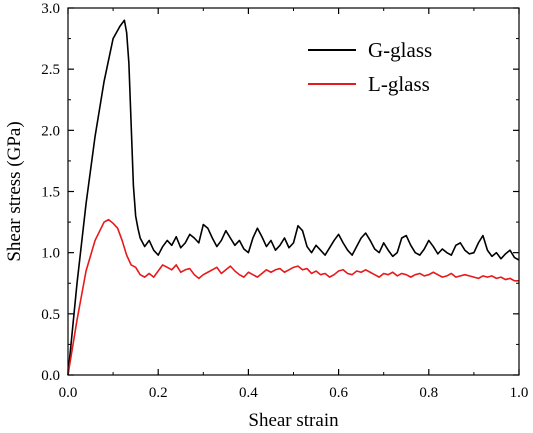 This screenshot has width=533, height=433. Describe the element at coordinates (68, 393) in the screenshot. I see `x-tick-label: 0.0` at that location.